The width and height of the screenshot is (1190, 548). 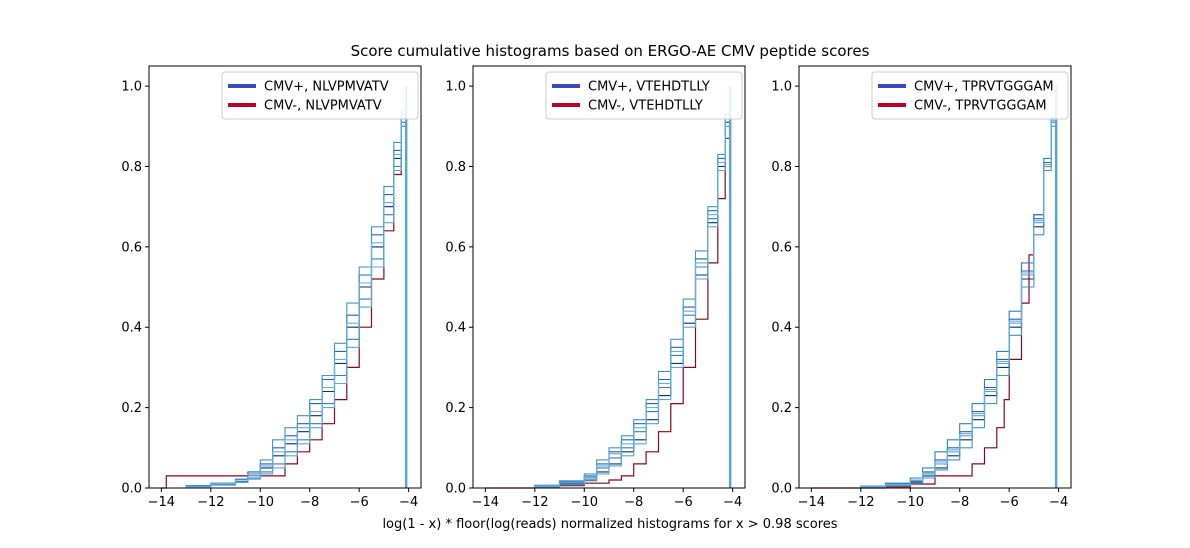 I want to click on legend-entry: CMV+, NLVPMVATV, so click(x=326, y=87).